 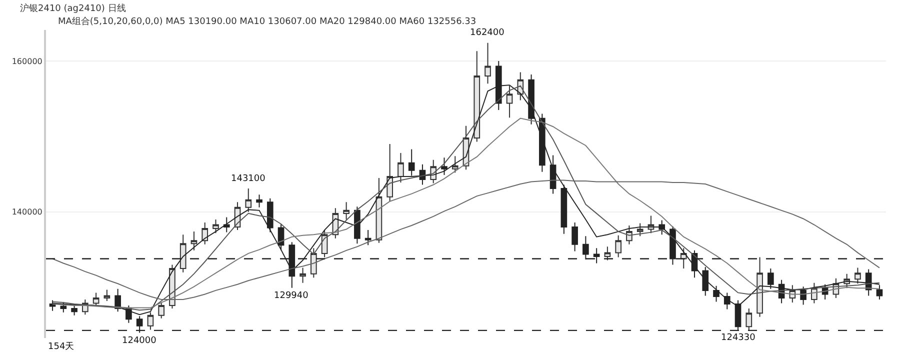 What do you see at coordinates (267, 21) in the screenshot?
I see `chart-subtitle: MA组合(5,10,20,60,0,0) MA5 130190.00 MA10 130607.00 MA20 129840.00 MA60 132556.33` at bounding box center [267, 21].